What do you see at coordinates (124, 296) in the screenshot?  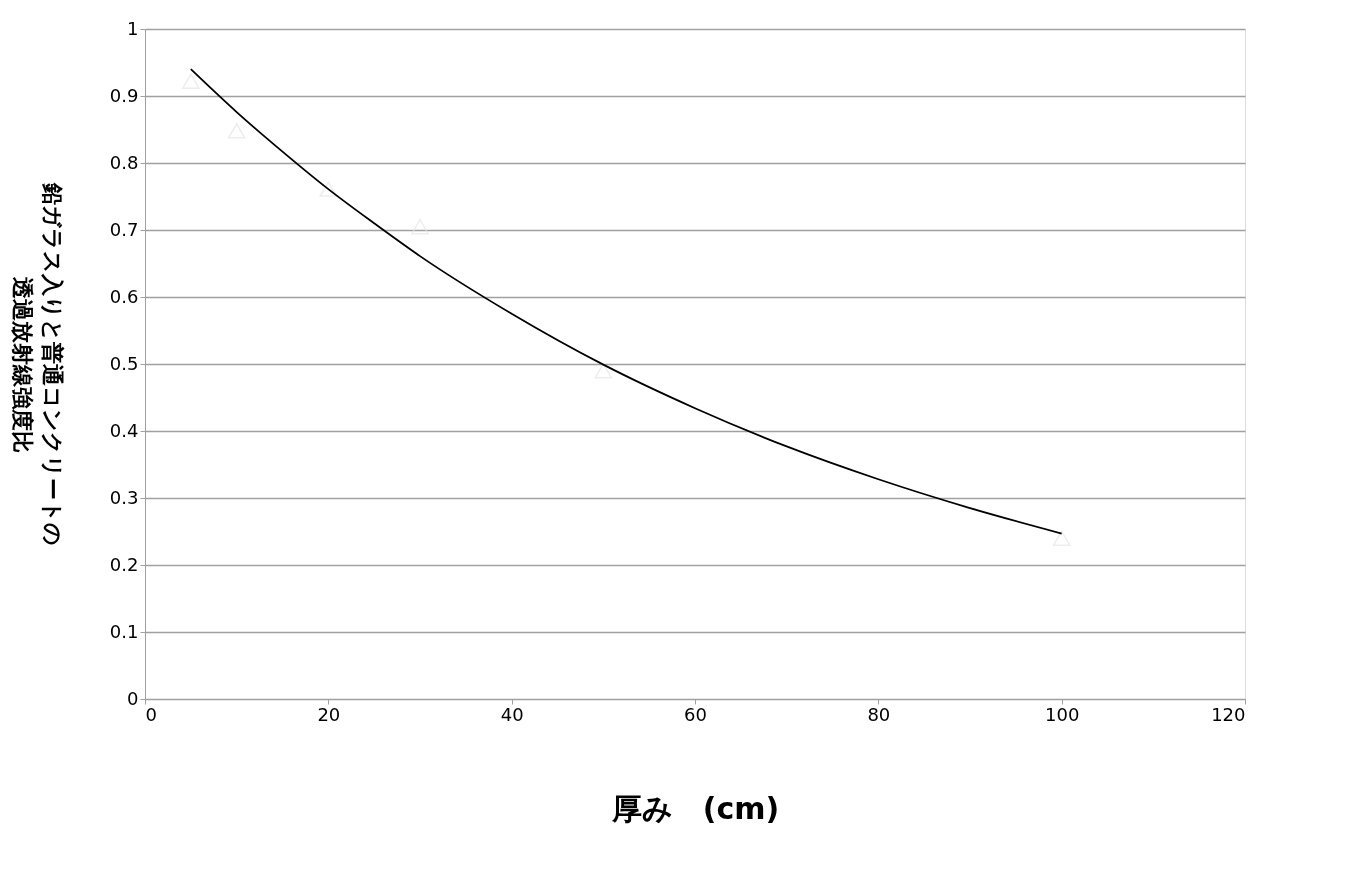 I see `y-tick-label: 0.6` at bounding box center [124, 296].